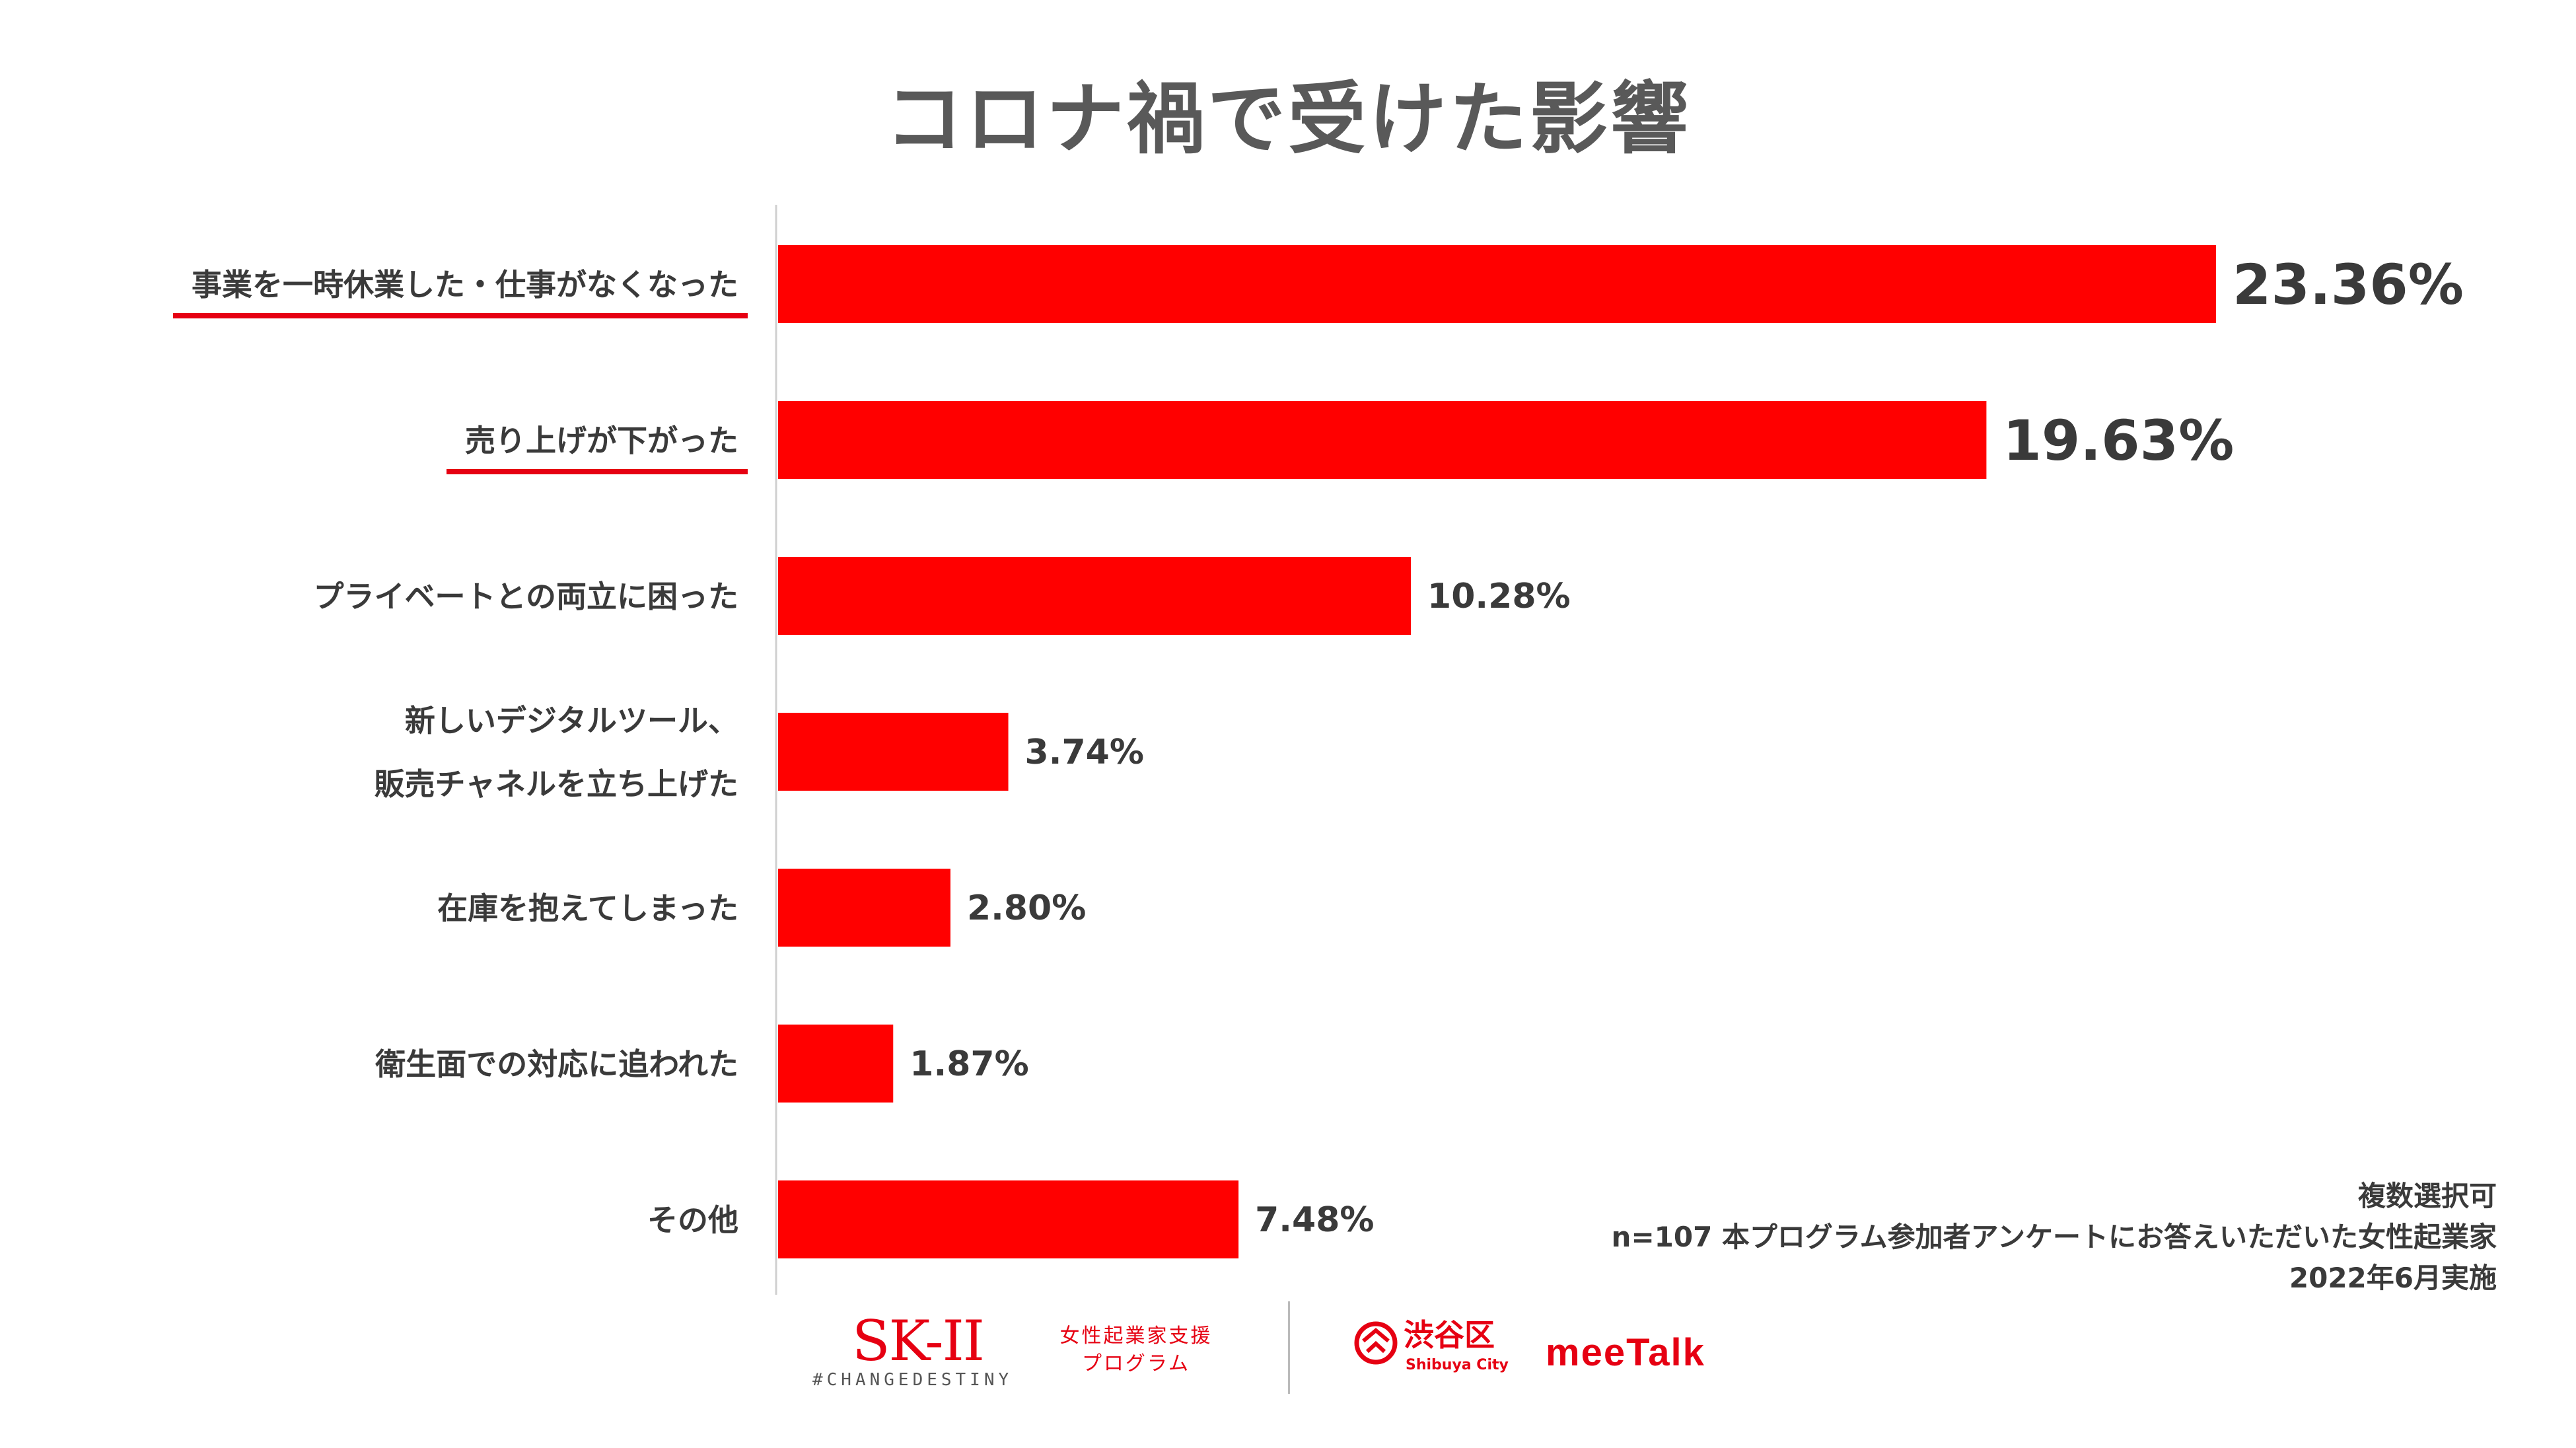 Image resolution: width=2576 pixels, height=1448 pixels. I want to click on category-label-4-line-2: 販売チャネルを立ち上げた, so click(556, 784).